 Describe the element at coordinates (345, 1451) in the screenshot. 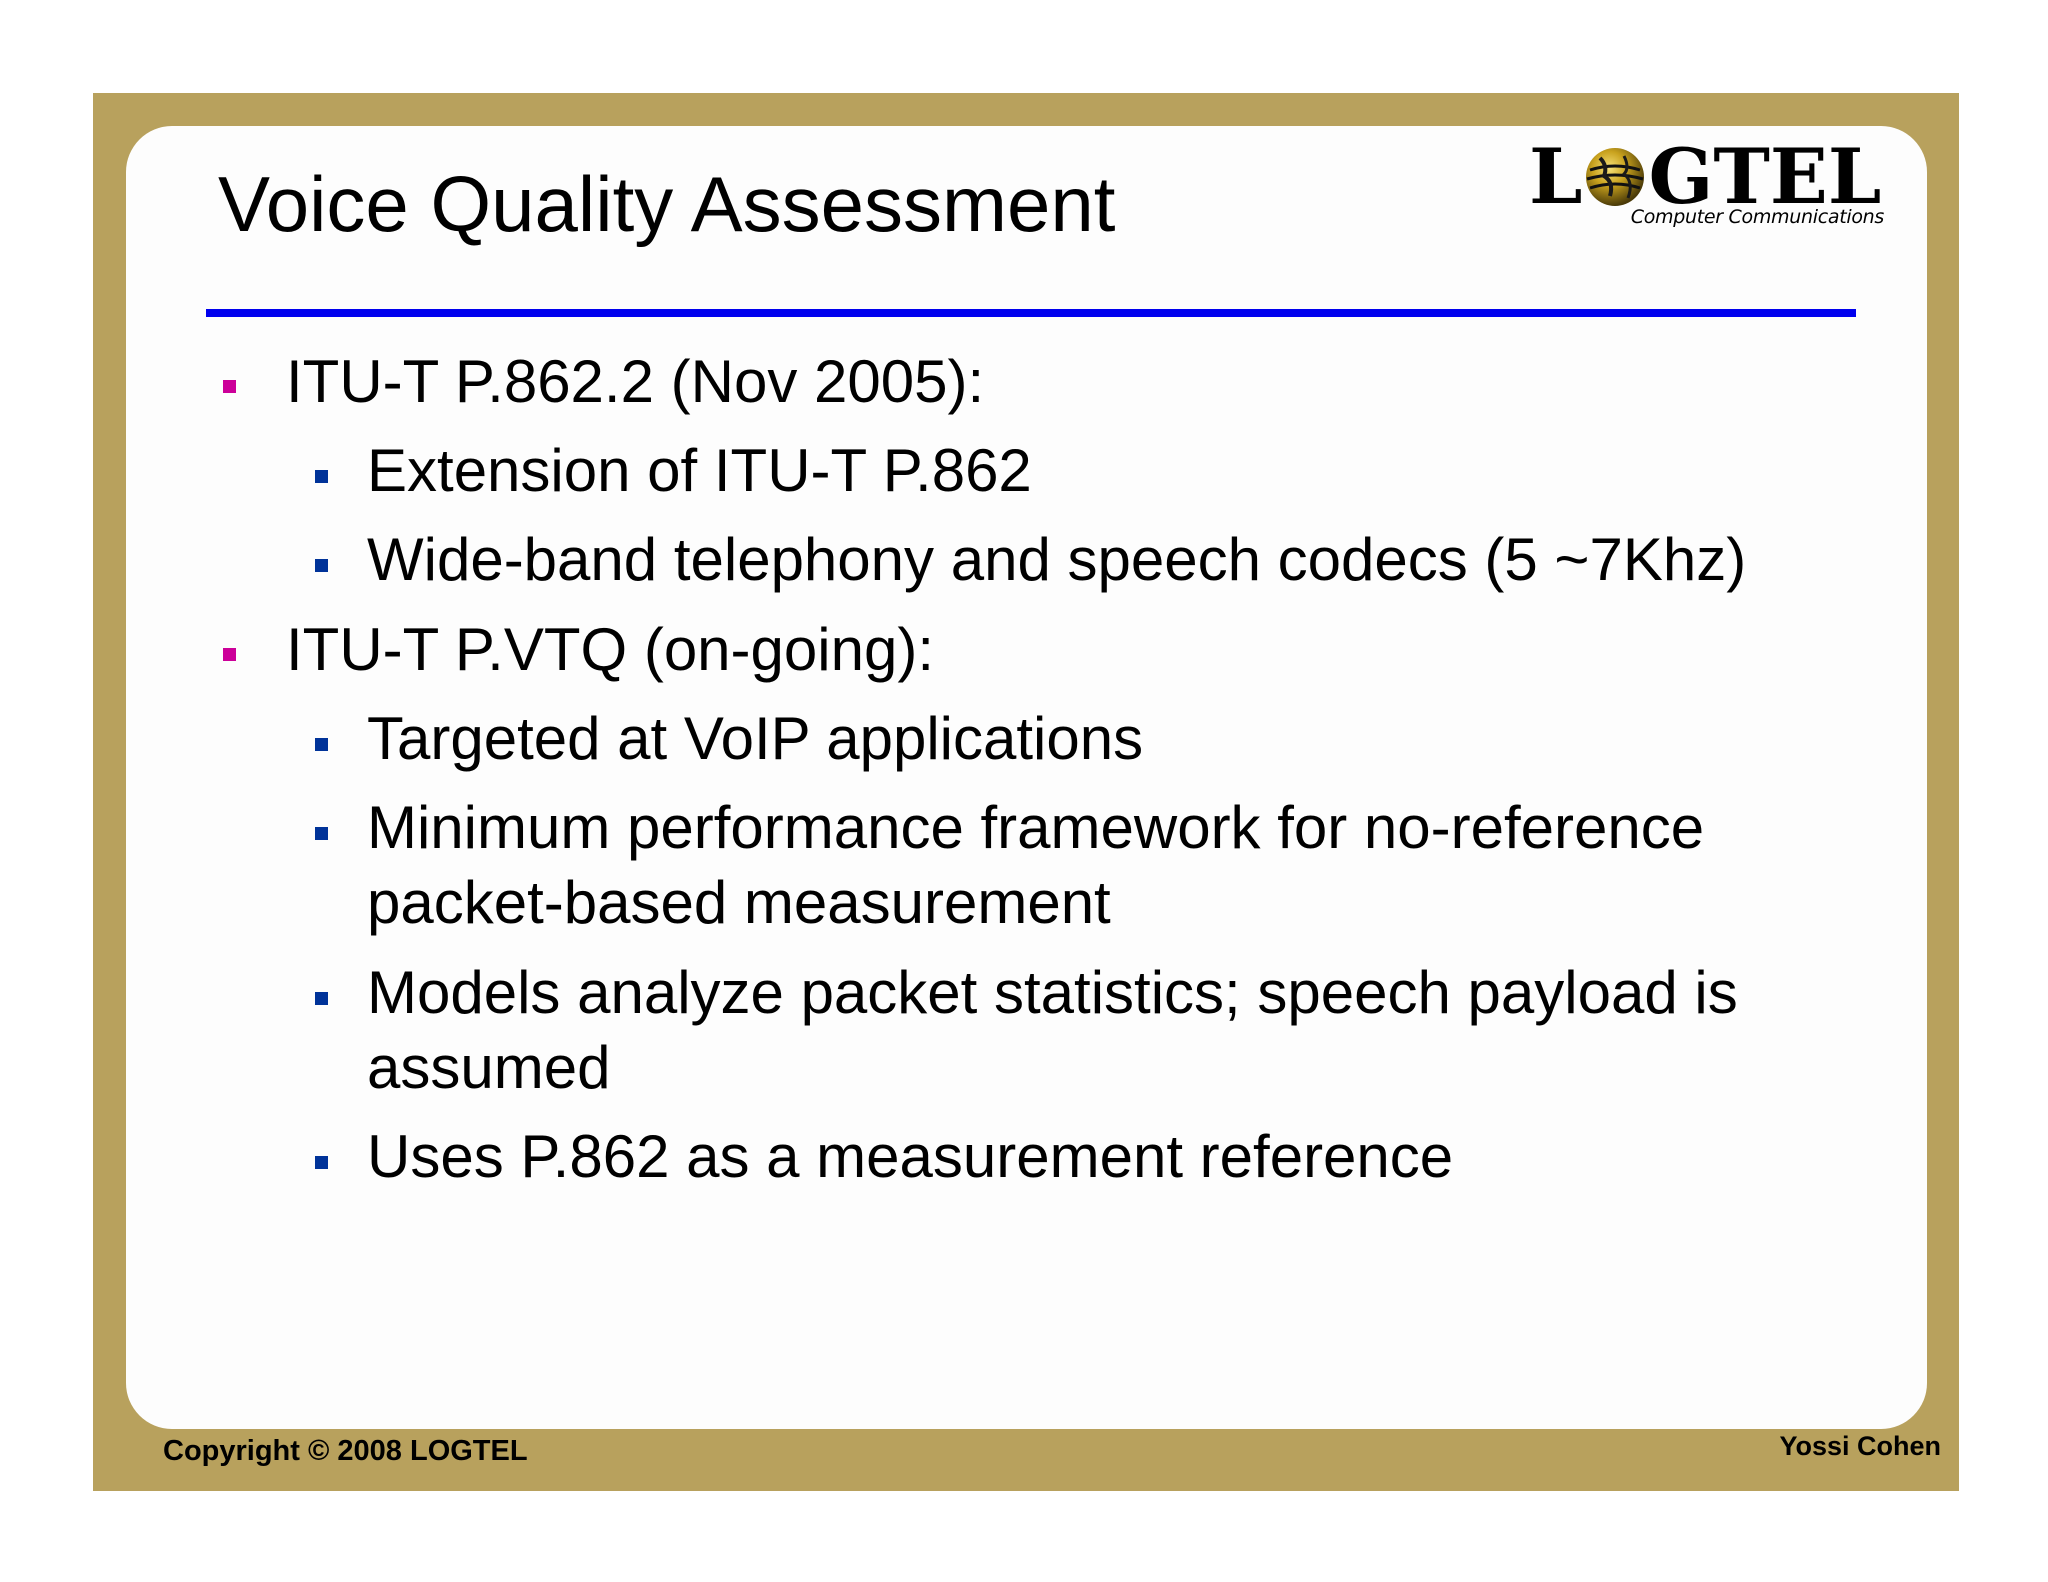

I see `footer-copyright: Copyright © 2008 LOGTEL` at that location.